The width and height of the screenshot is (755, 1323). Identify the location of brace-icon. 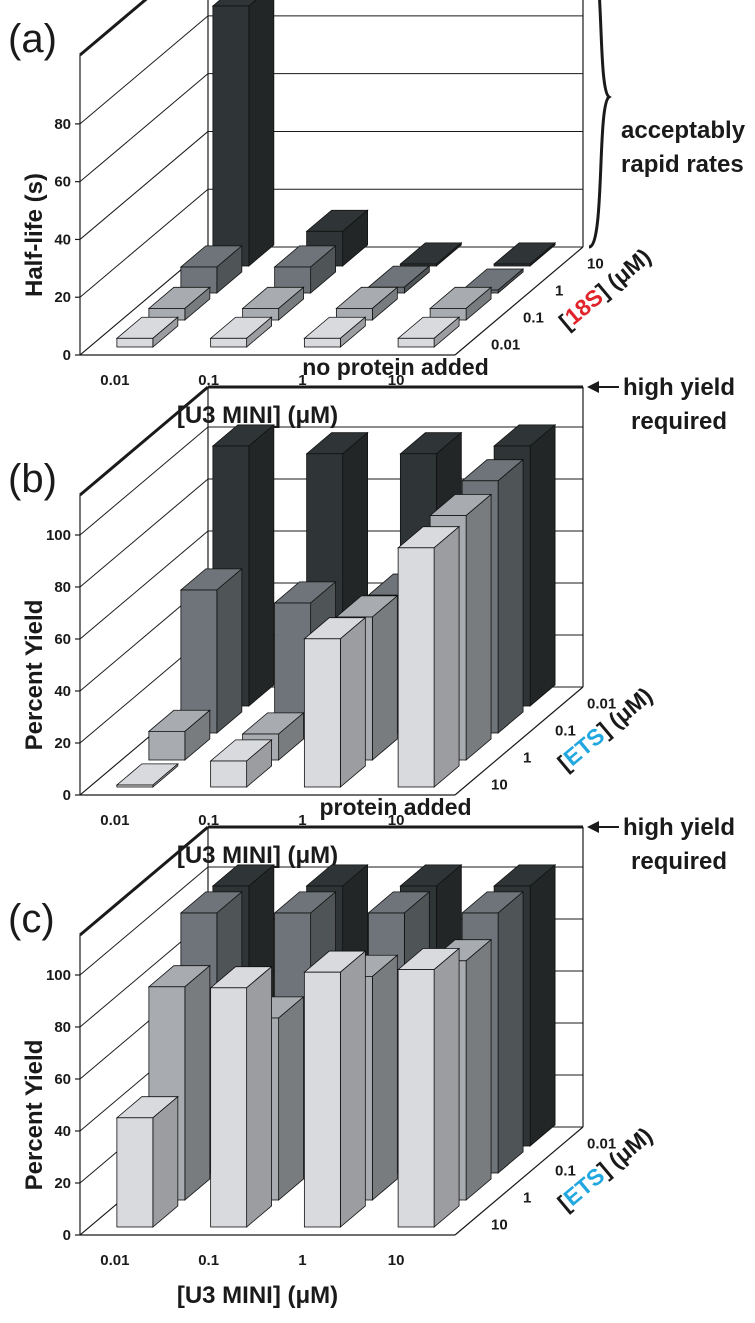
(600, 124).